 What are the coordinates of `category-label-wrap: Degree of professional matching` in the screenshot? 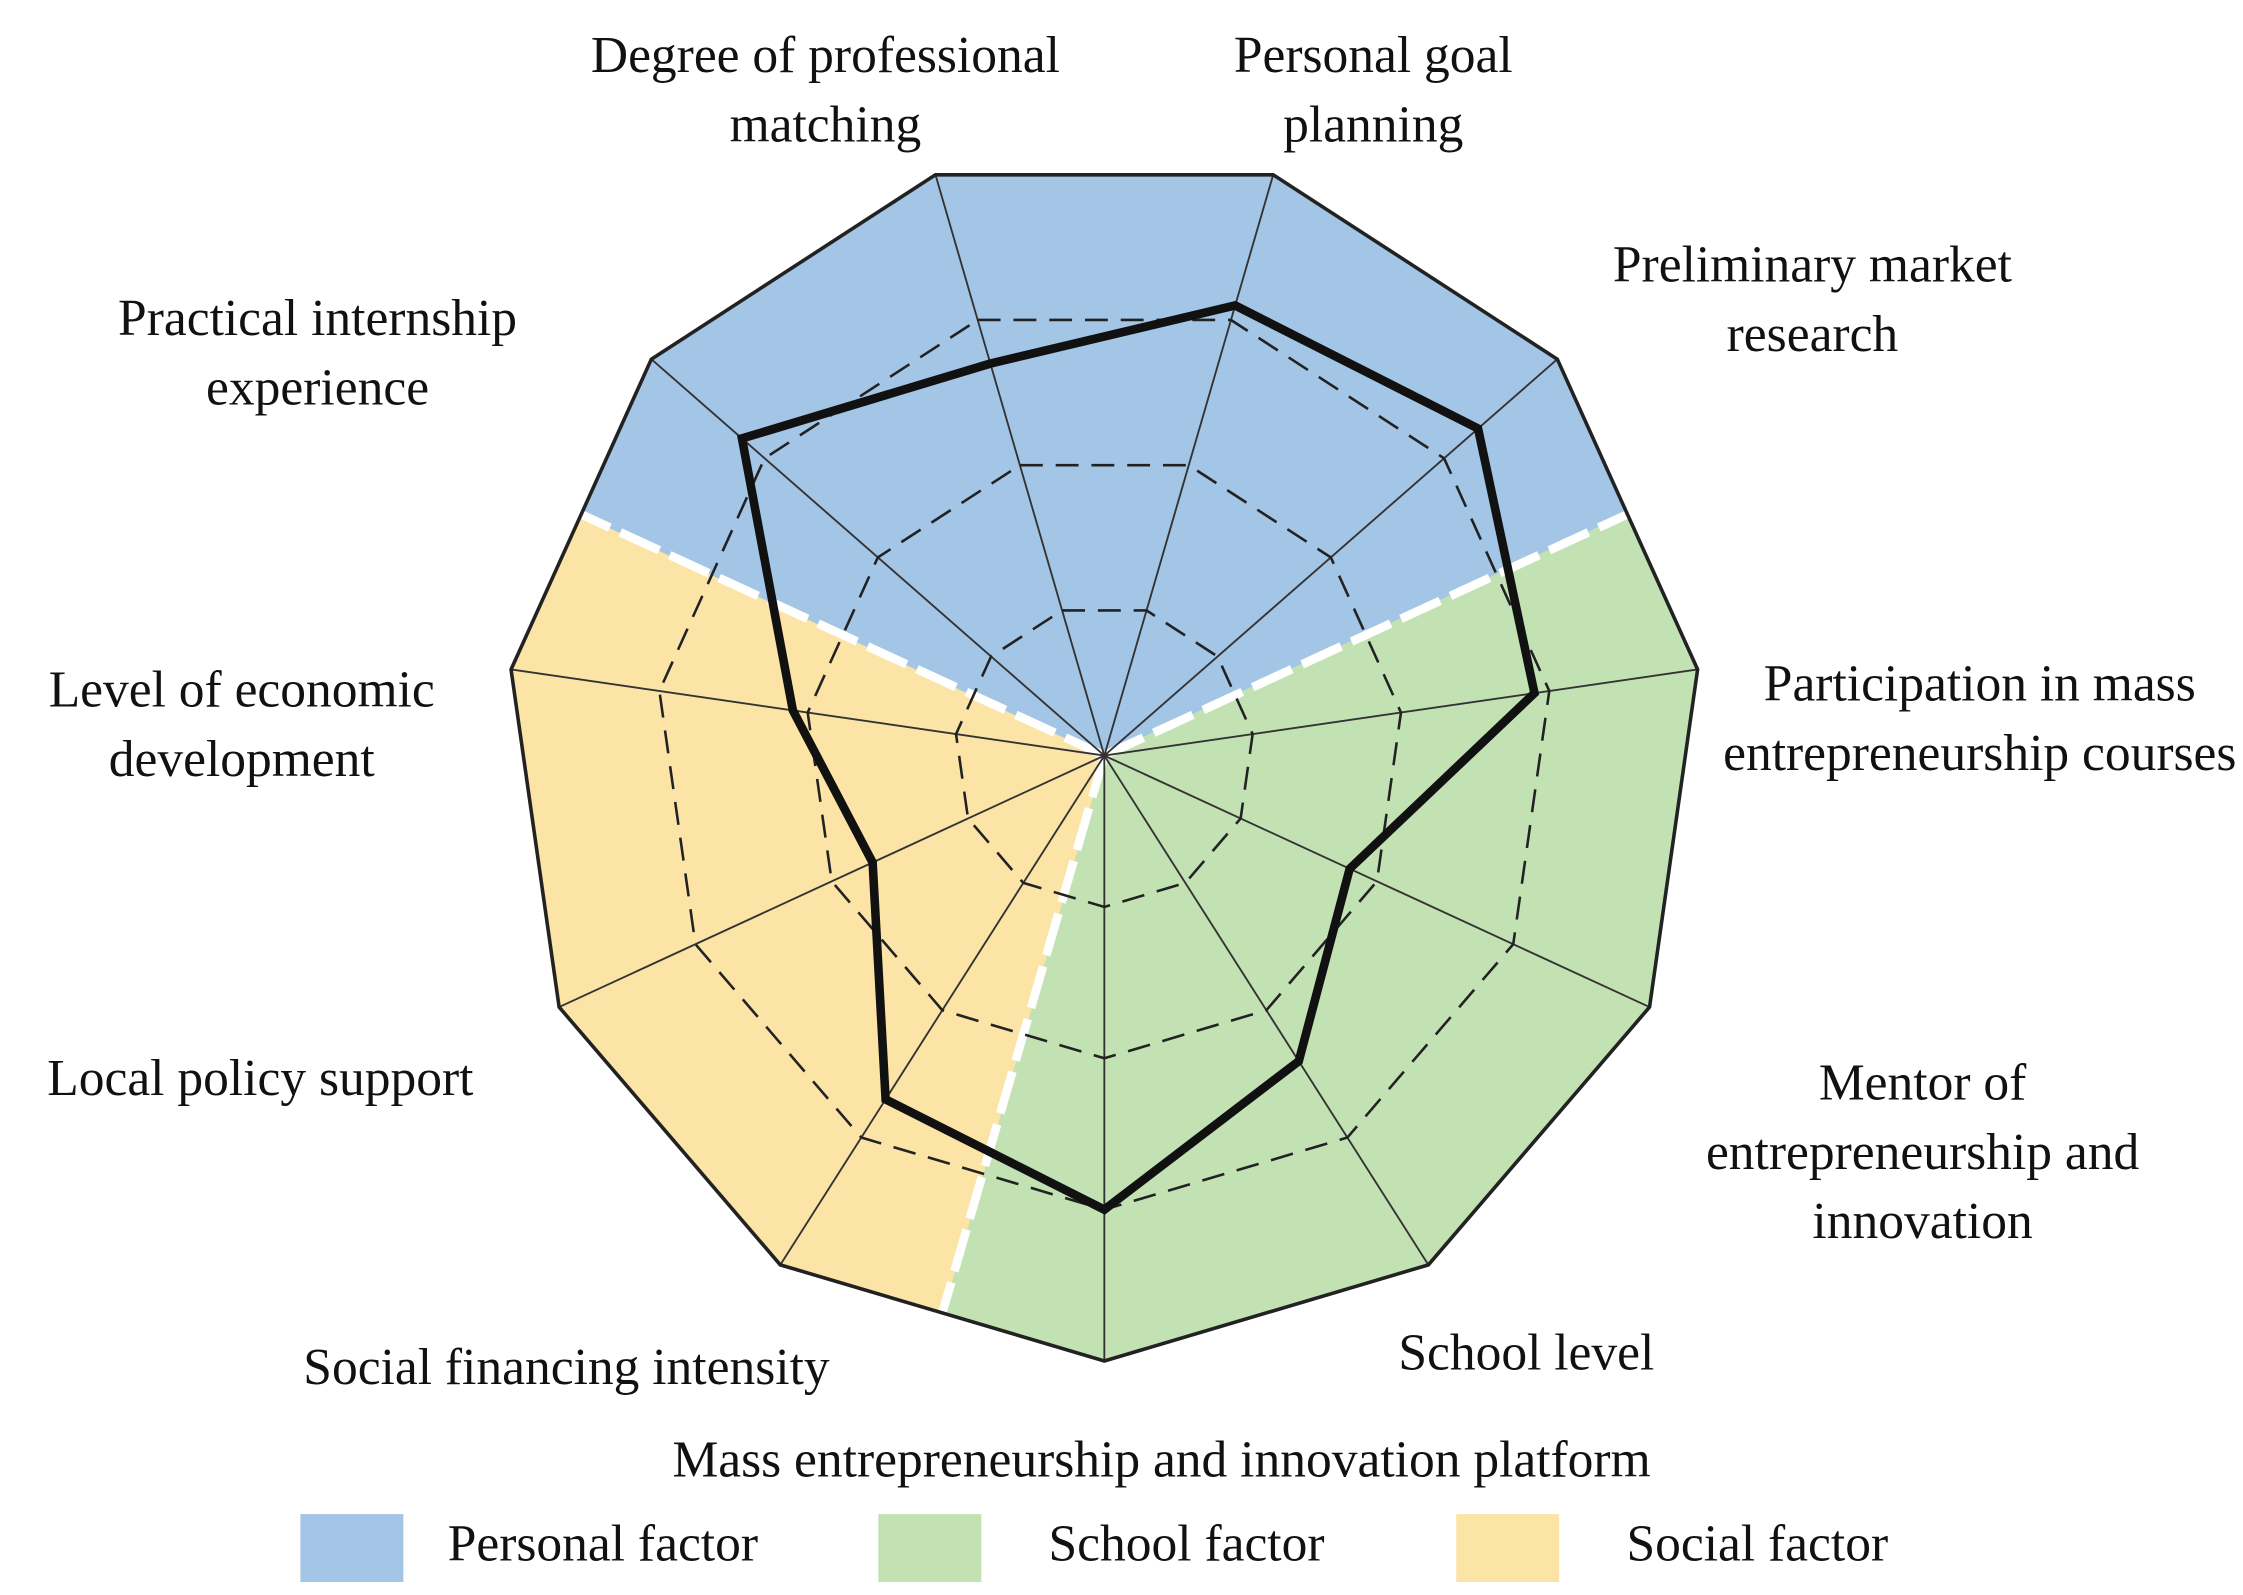 It's located at (825, 102).